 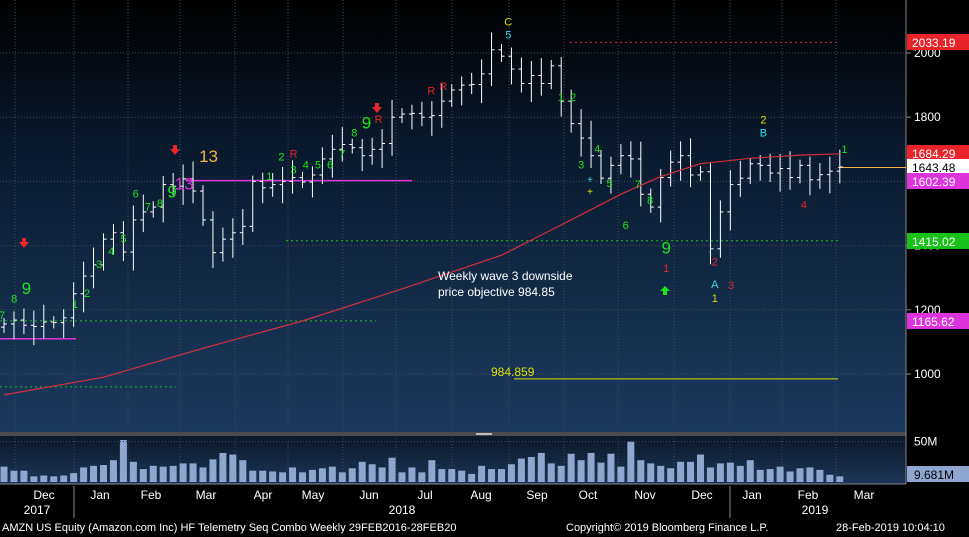 I want to click on panel-separator, so click(x=453, y=434).